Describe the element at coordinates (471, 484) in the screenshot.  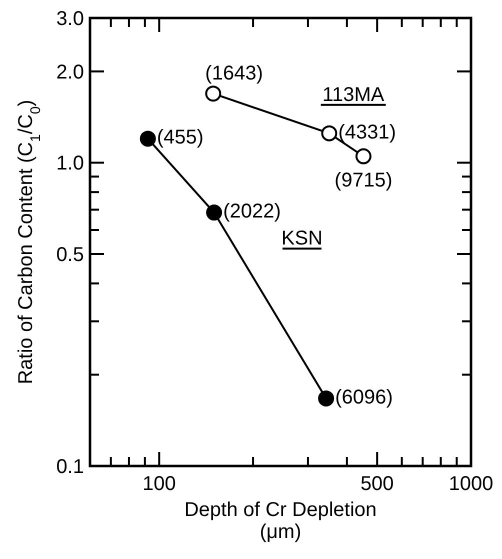
I see `x-tick-label: 1000` at that location.